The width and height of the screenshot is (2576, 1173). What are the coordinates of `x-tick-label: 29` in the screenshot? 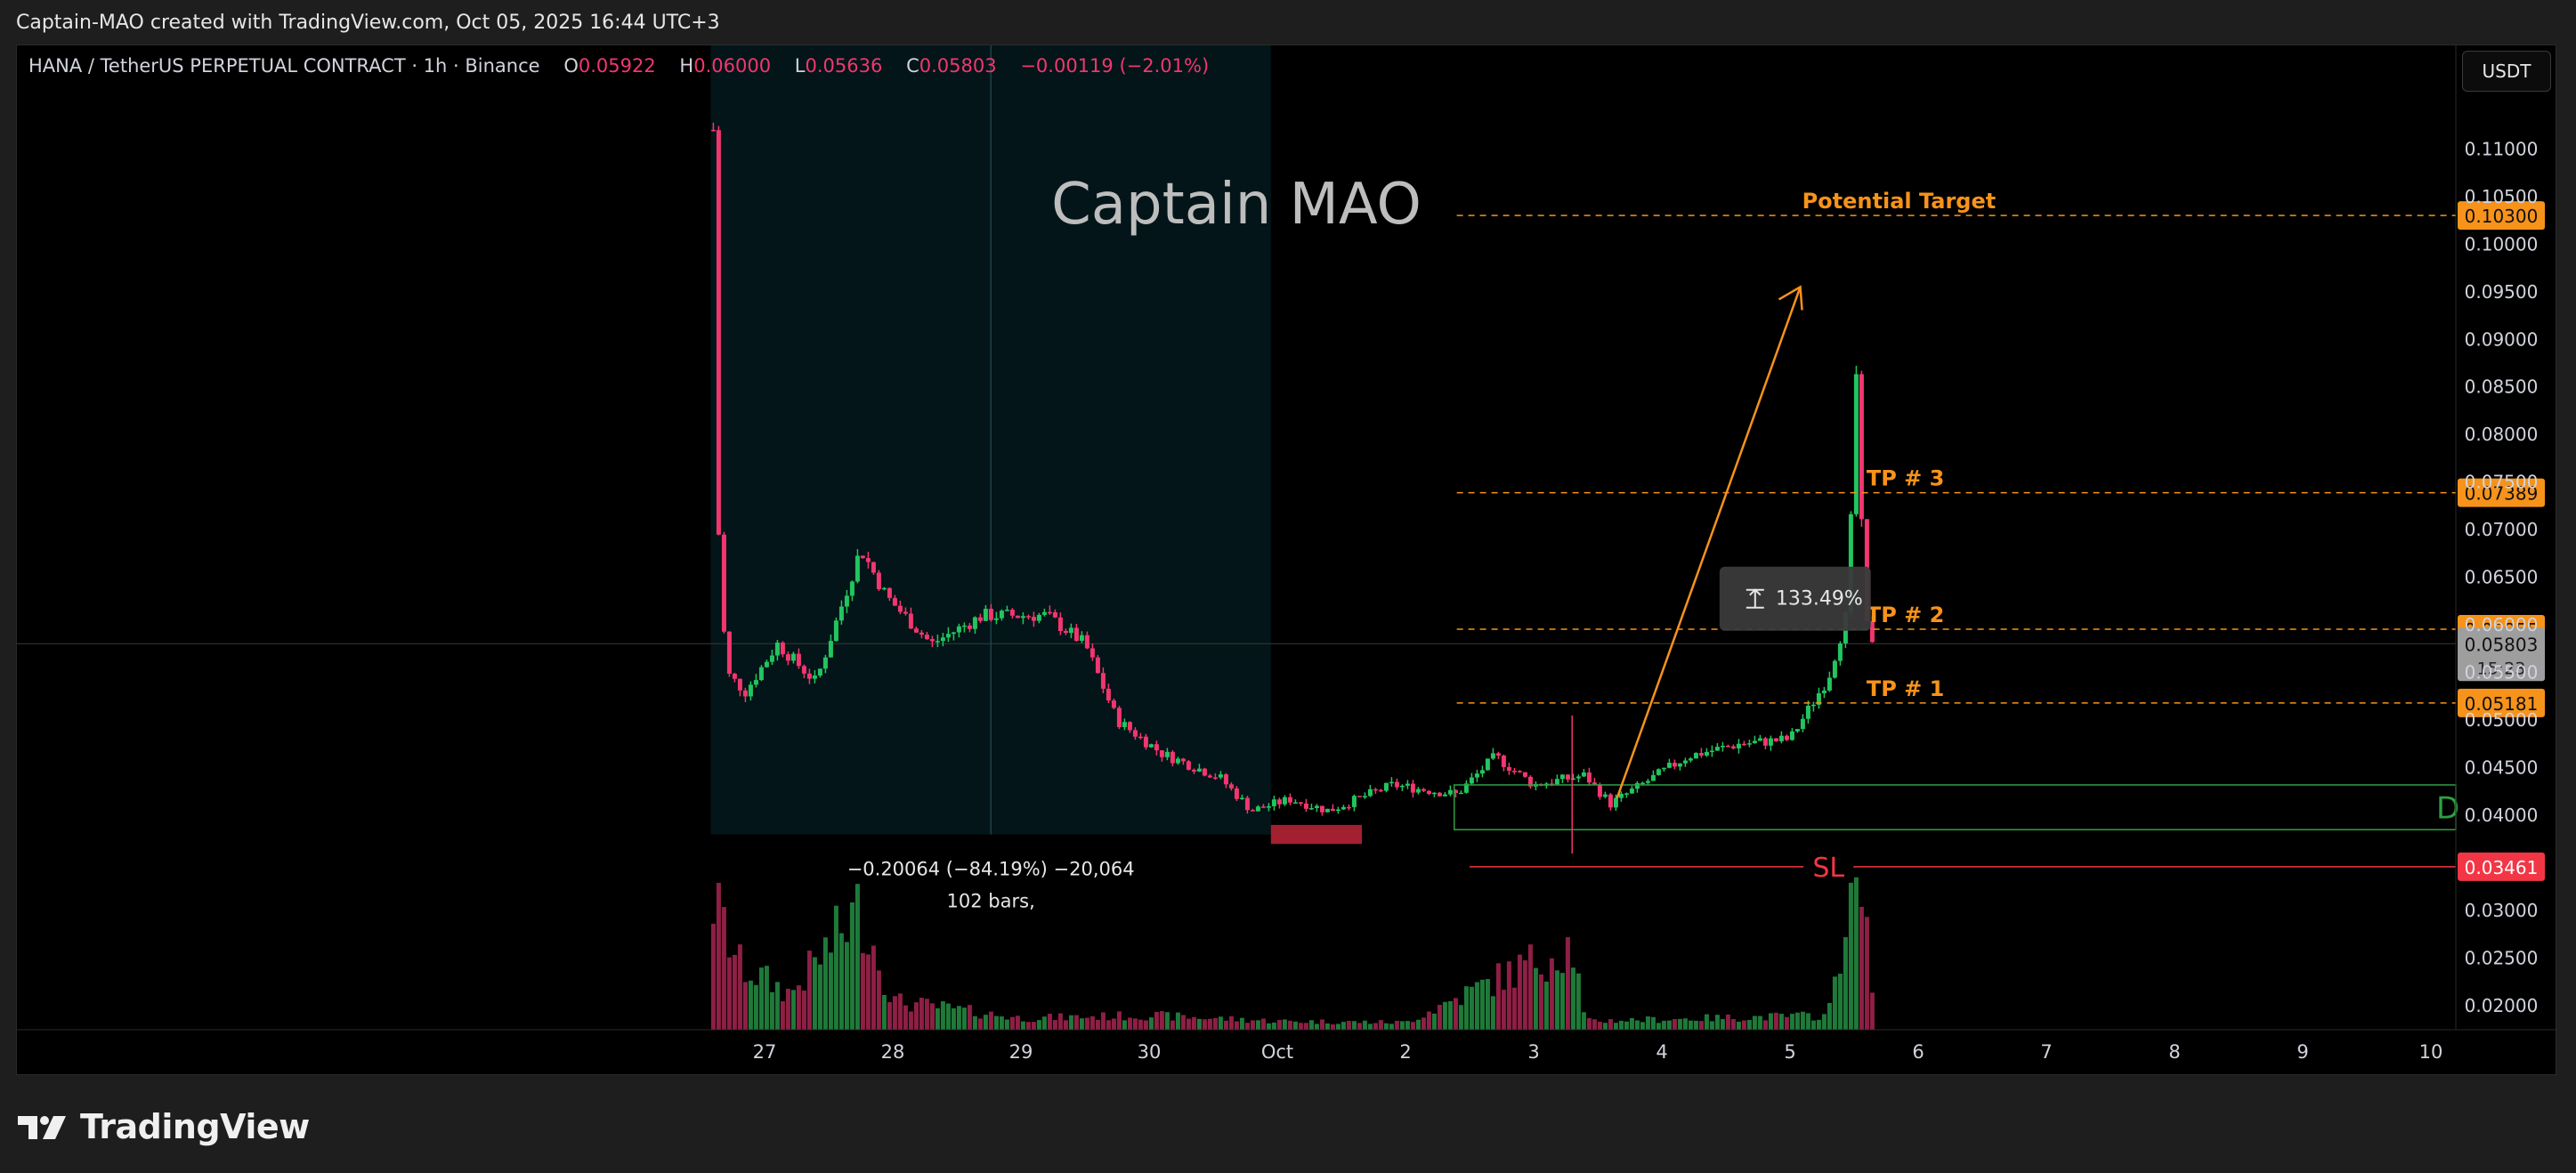 It's located at (1021, 1052).